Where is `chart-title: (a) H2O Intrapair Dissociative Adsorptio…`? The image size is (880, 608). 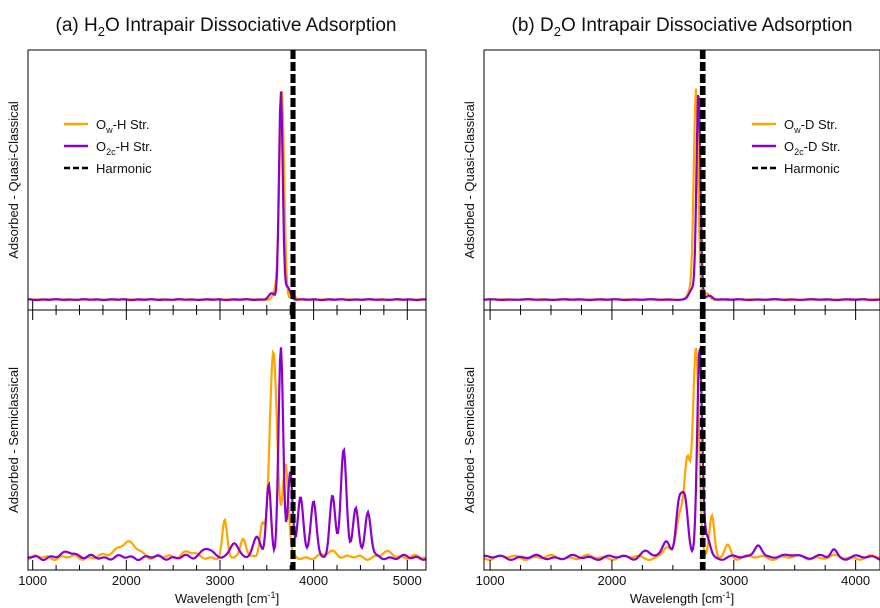 chart-title: (a) H2O Intrapair Dissociative Adsorptio… is located at coordinates (226, 27).